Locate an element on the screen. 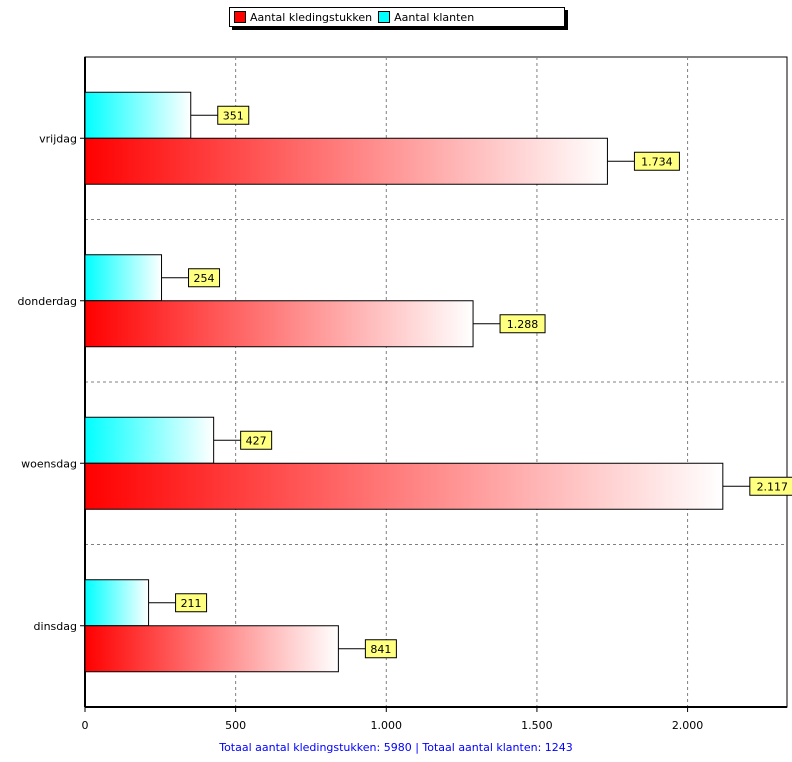 This screenshot has height=762, width=792. value-label-kledingstukken-donderdag-box is located at coordinates (522, 324).